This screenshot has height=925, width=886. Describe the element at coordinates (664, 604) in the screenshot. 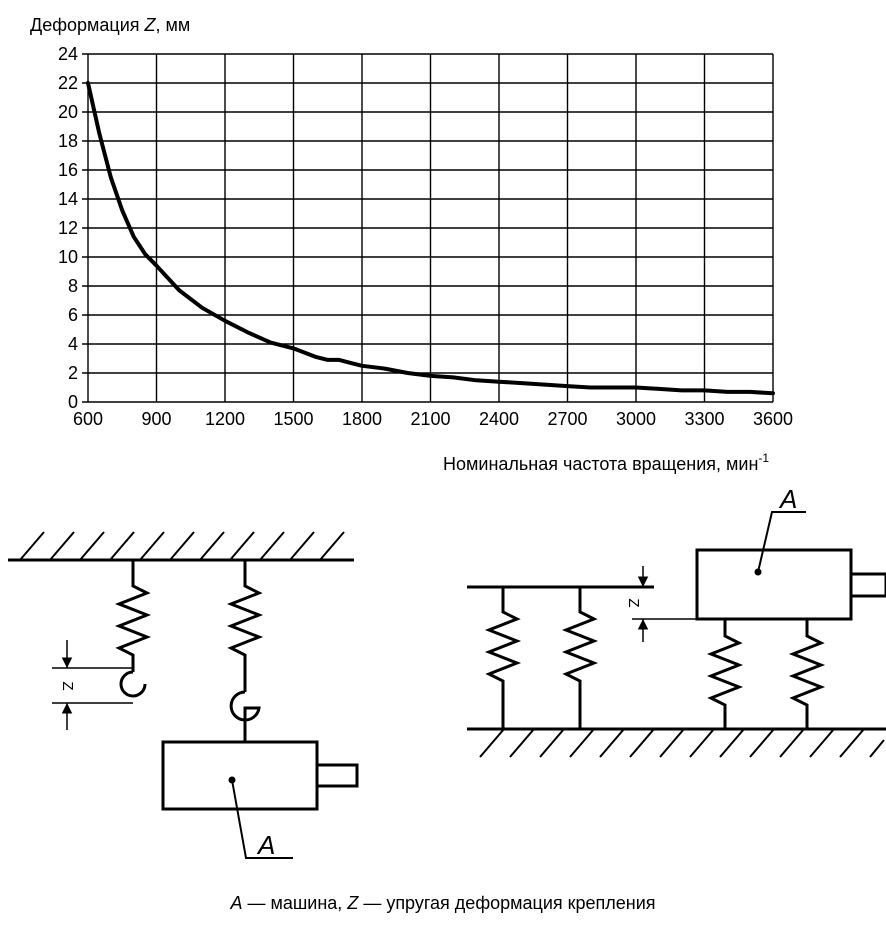

I see `dimension-z-right` at that location.